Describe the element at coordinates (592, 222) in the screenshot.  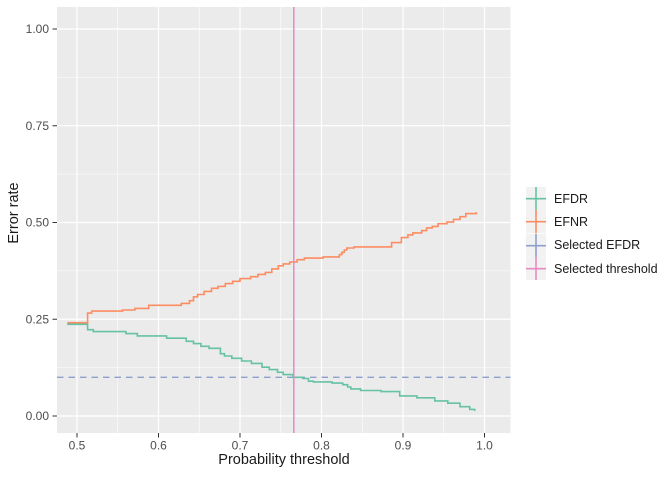
I see `legend-entry-efnr: EFNR` at that location.